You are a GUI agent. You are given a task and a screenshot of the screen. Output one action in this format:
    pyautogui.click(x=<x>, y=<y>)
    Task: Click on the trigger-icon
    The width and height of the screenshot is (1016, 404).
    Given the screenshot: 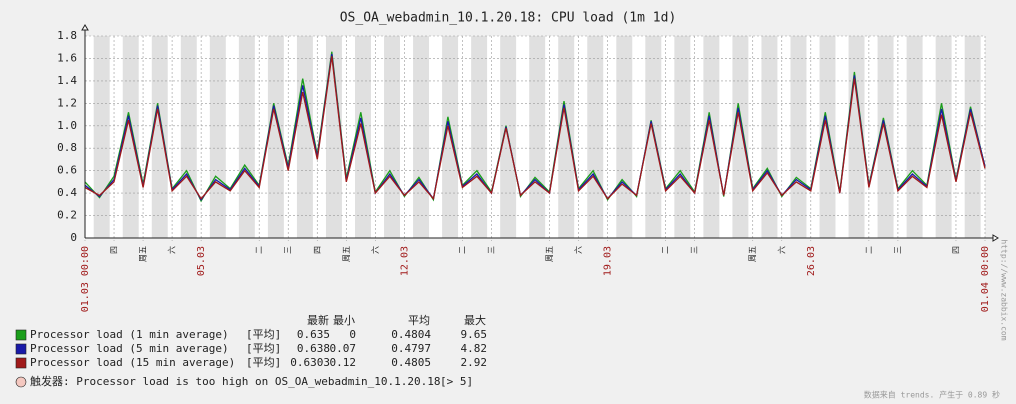 What is the action you would take?
    pyautogui.click(x=21, y=382)
    